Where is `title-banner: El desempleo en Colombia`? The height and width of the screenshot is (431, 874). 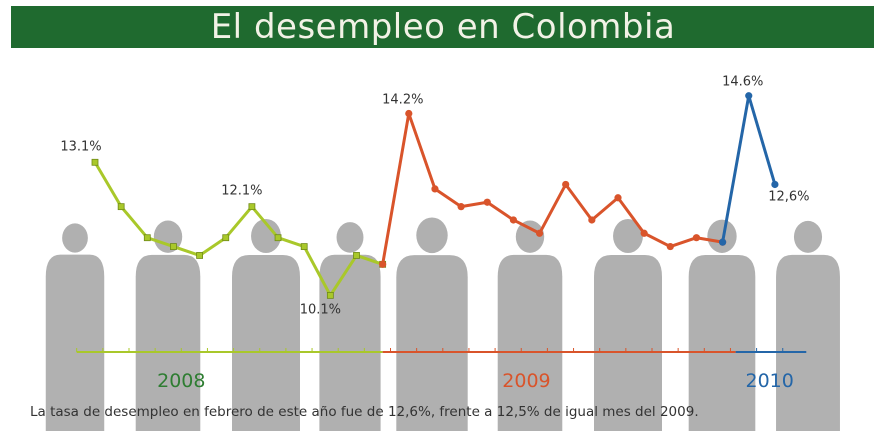 title-banner: El desempleo en Colombia is located at coordinates (442, 27).